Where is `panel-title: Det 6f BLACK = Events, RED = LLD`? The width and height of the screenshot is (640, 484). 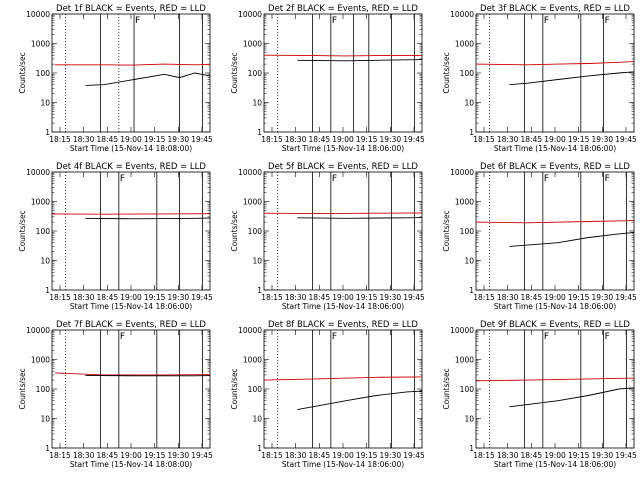
panel-title: Det 6f BLACK = Events, RED = LLD is located at coordinates (555, 167).